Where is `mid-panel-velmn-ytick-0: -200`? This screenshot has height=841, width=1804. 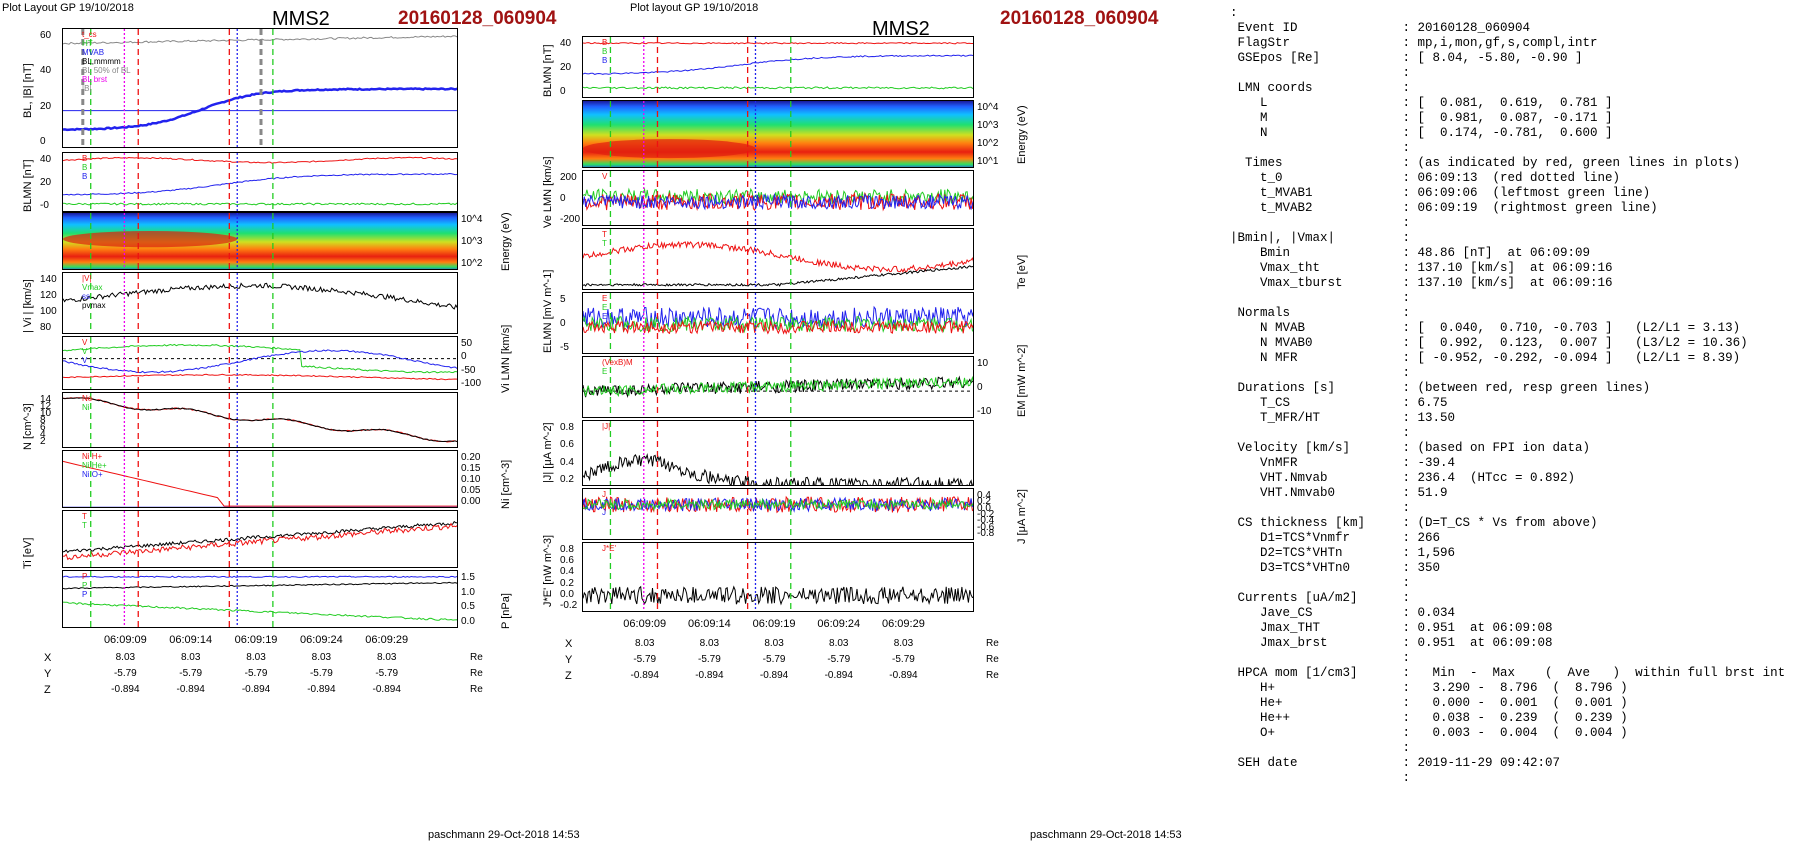
mid-panel-velmn-ytick-0: -200 is located at coordinates (570, 219).